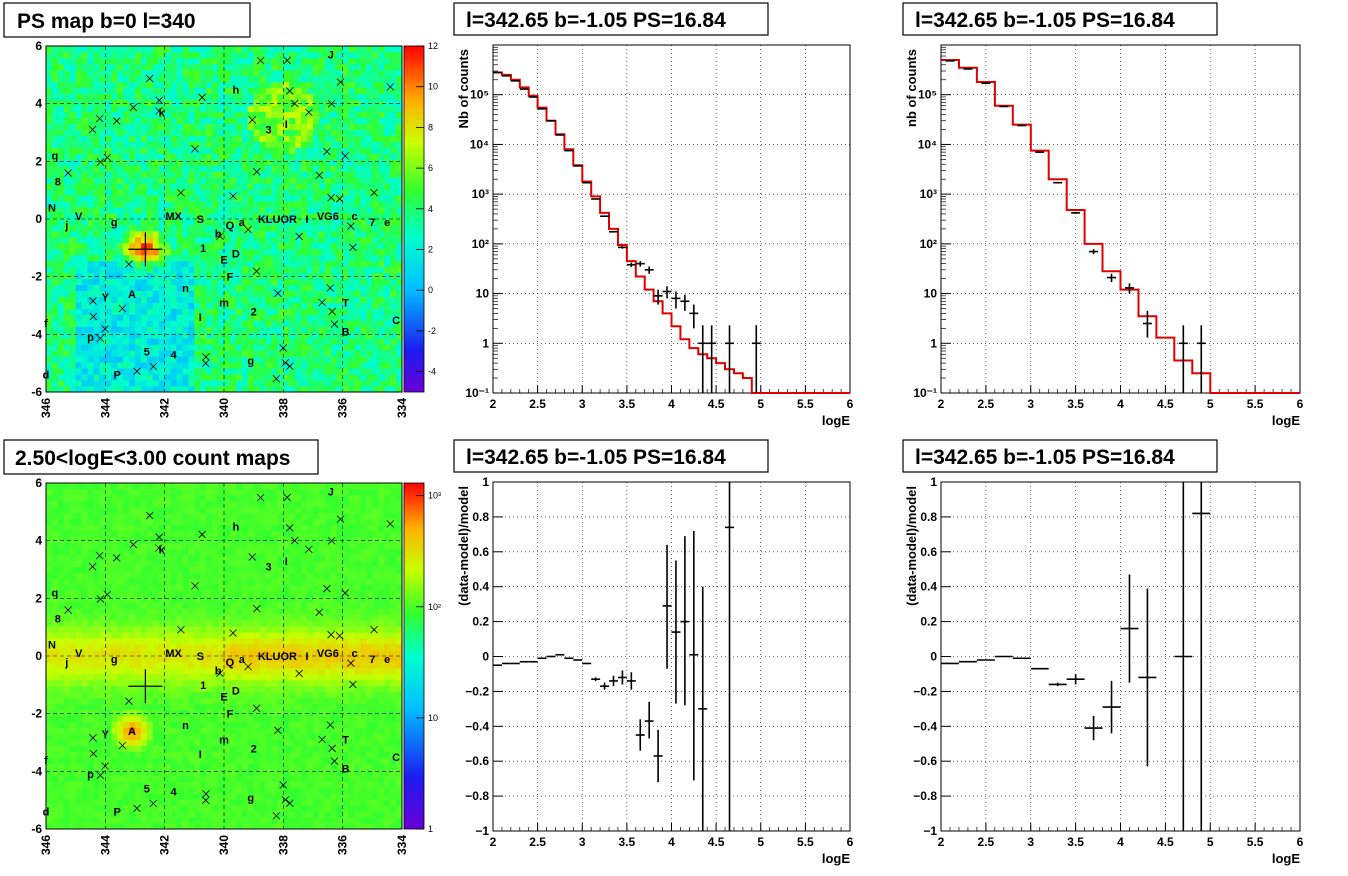  Describe the element at coordinates (38, 161) in the screenshot. I see `y-tick-label: 2` at that location.